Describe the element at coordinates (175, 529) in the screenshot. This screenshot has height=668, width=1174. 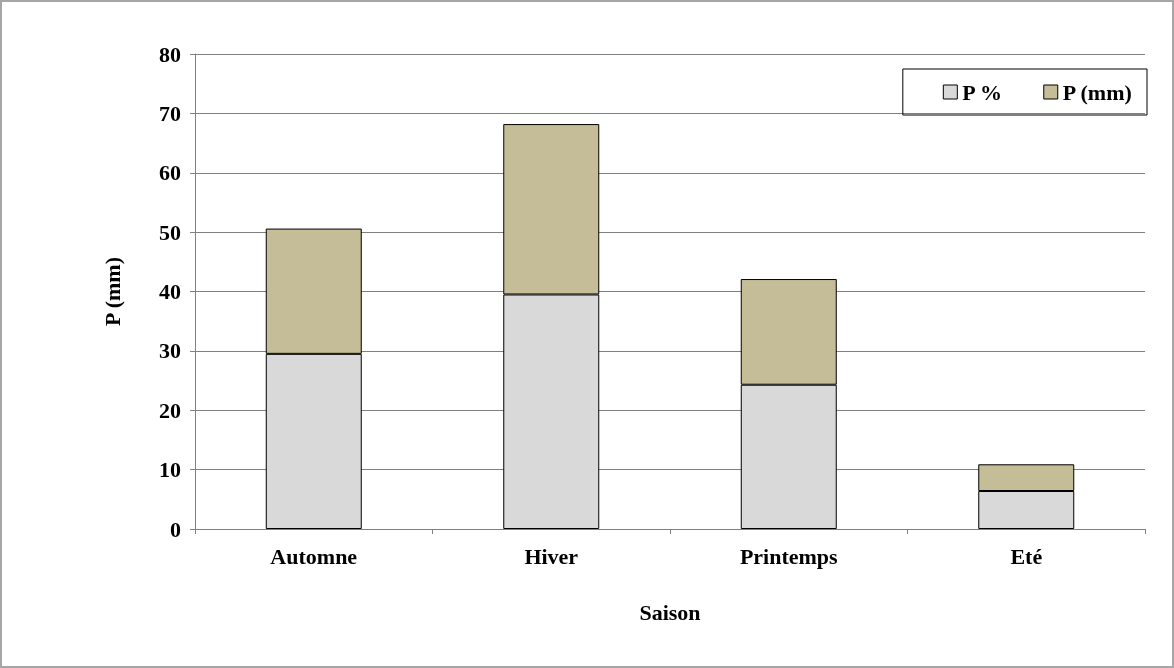
I see `y-tick-label: 0` at that location.